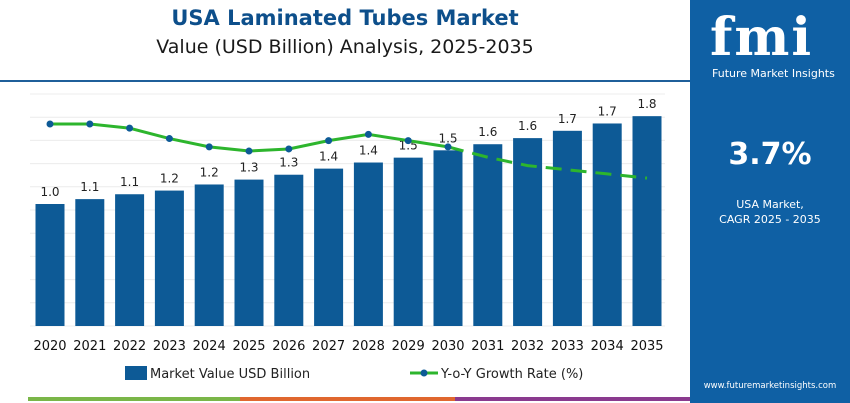 This screenshot has height=403, width=850. What do you see at coordinates (209, 147) in the screenshot?
I see `growth-marker-2024` at bounding box center [209, 147].